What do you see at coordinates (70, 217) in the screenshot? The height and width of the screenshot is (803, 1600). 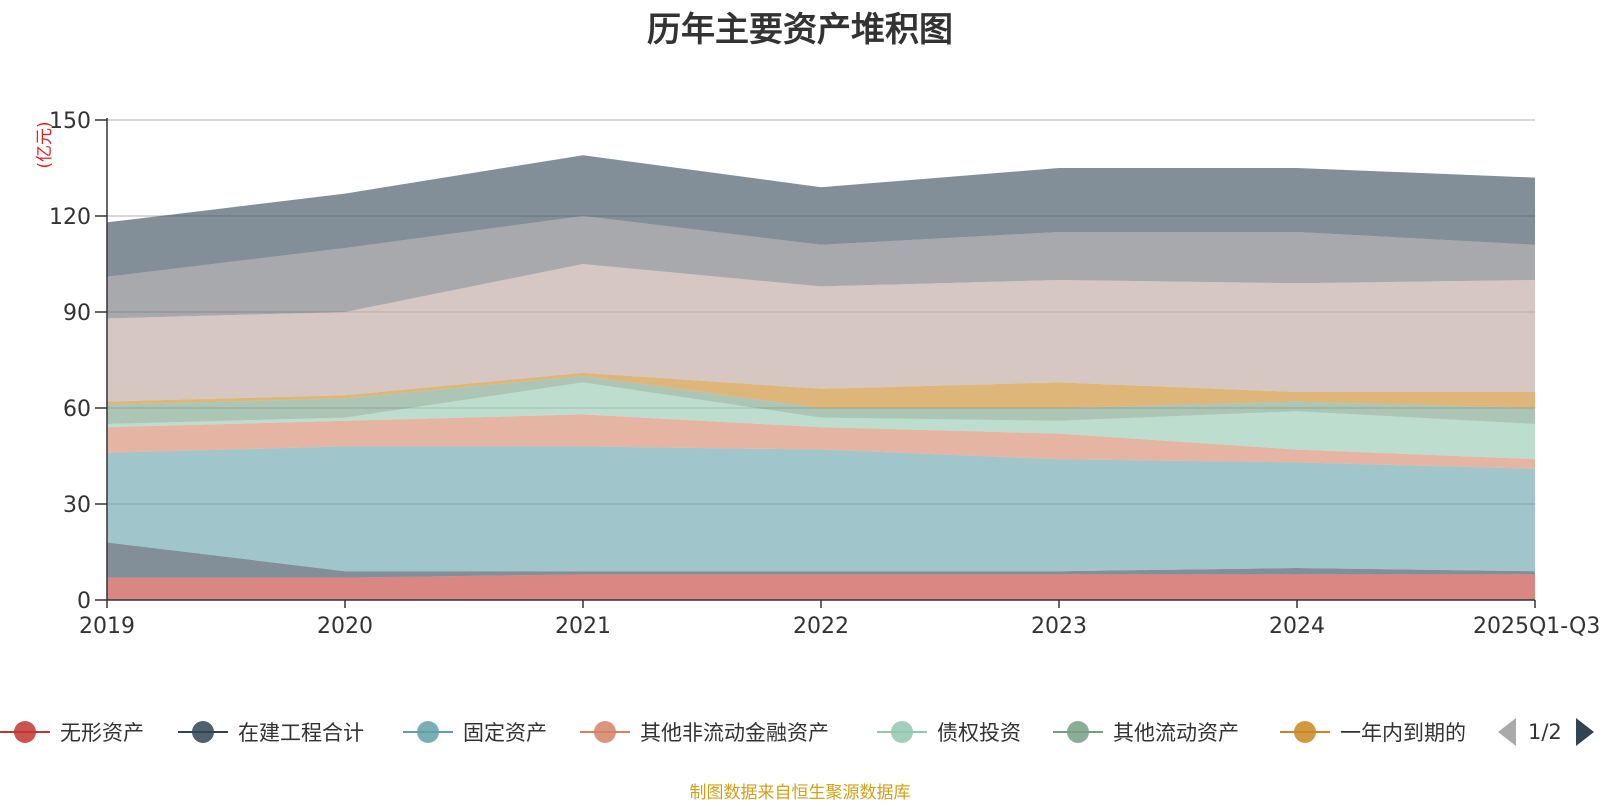 I see `y-tick-label-120: 120` at bounding box center [70, 217].